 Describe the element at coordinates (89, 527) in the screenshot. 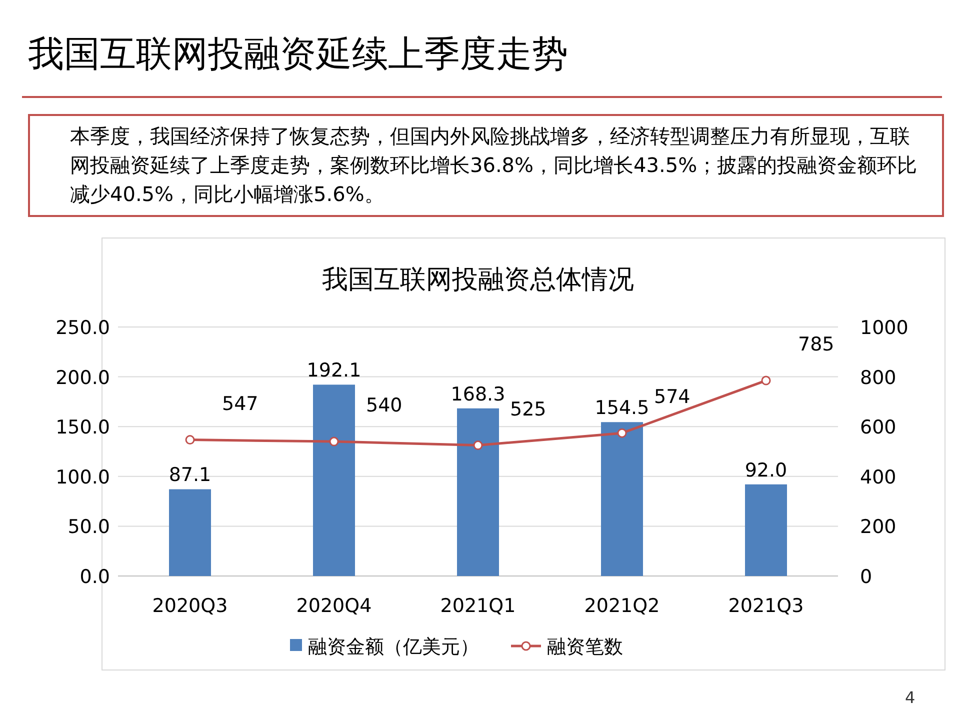

I see `y-tick-label: 50.0` at that location.